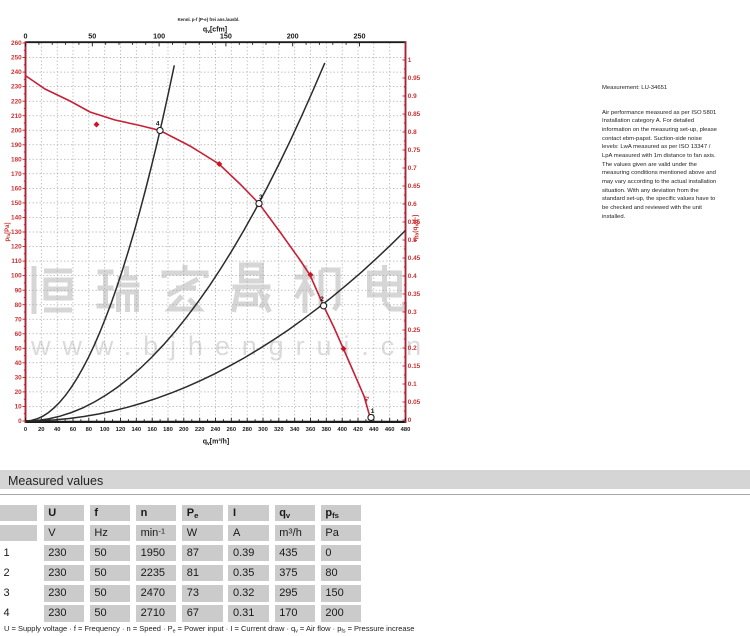 The image size is (750, 636). I want to click on svg-text: 0.1, so click(412, 384).